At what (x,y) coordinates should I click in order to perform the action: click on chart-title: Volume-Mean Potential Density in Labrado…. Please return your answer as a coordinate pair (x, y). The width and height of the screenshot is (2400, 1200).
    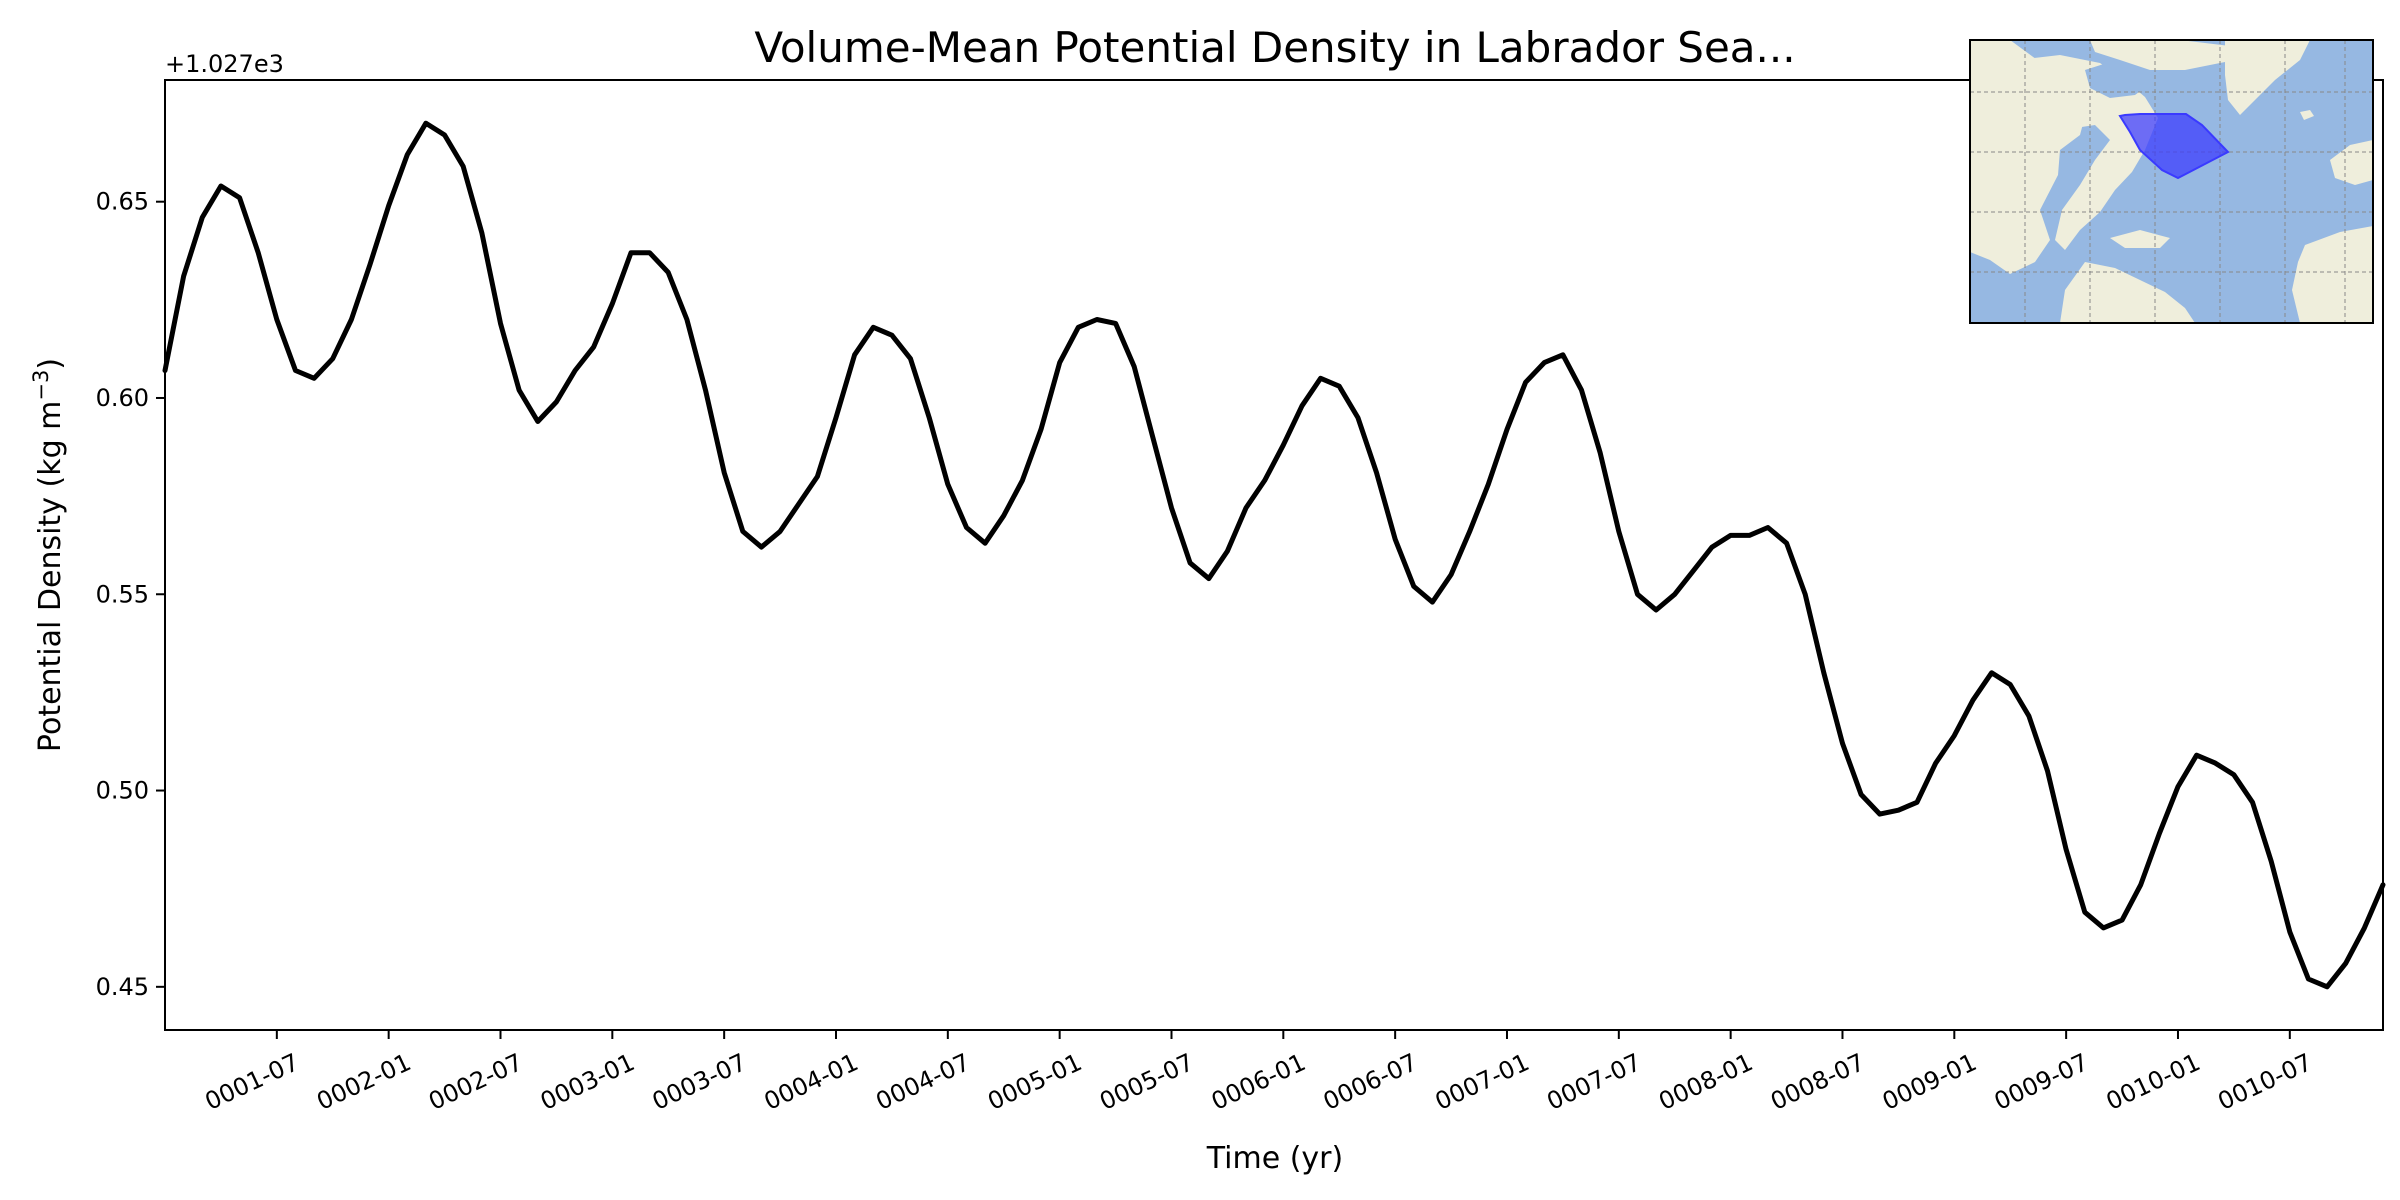
    Looking at the image, I should click on (1274, 47).